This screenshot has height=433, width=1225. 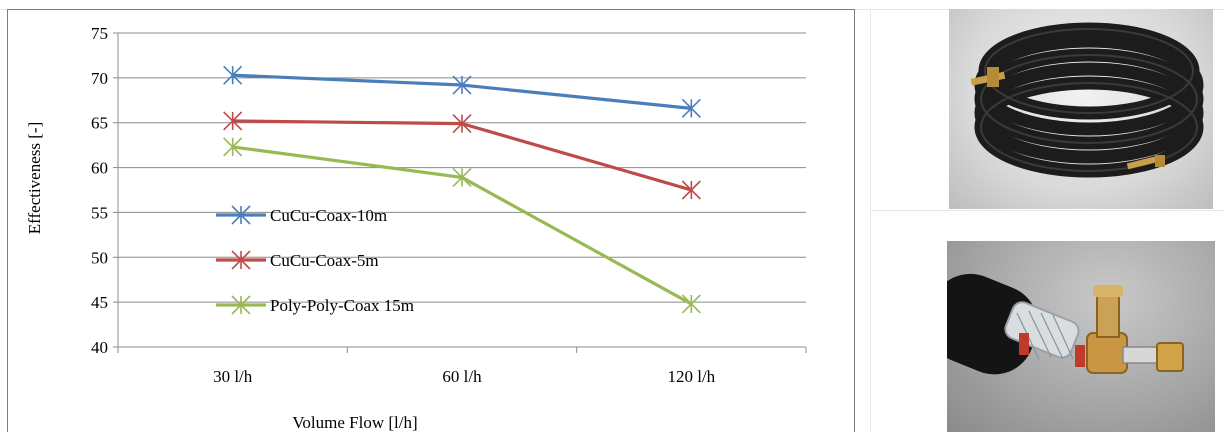 What do you see at coordinates (354, 422) in the screenshot?
I see `x-axis-title: Volume Flow [l/h]` at bounding box center [354, 422].